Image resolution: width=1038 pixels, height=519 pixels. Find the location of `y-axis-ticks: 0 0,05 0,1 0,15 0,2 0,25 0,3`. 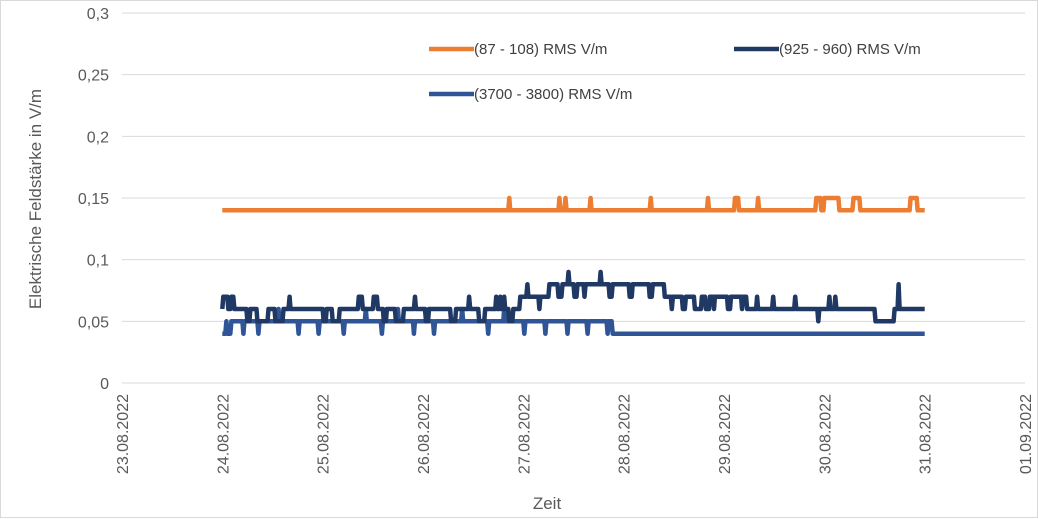

y-axis-ticks: 0 0,05 0,1 0,15 0,2 0,25 0,3 is located at coordinates (93, 199).